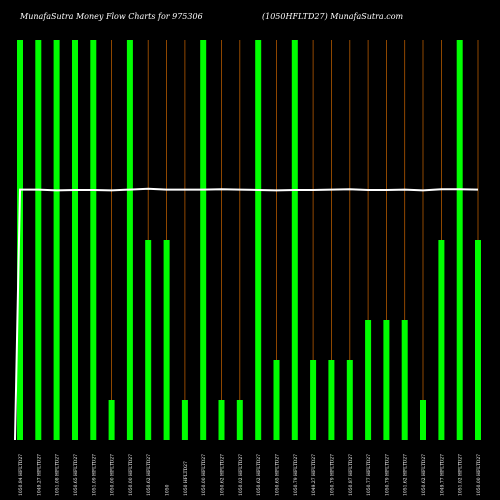  Describe the element at coordinates (94, 475) in the screenshot. I see `x-tick-label: 1051.09 HFLTD27` at that location.